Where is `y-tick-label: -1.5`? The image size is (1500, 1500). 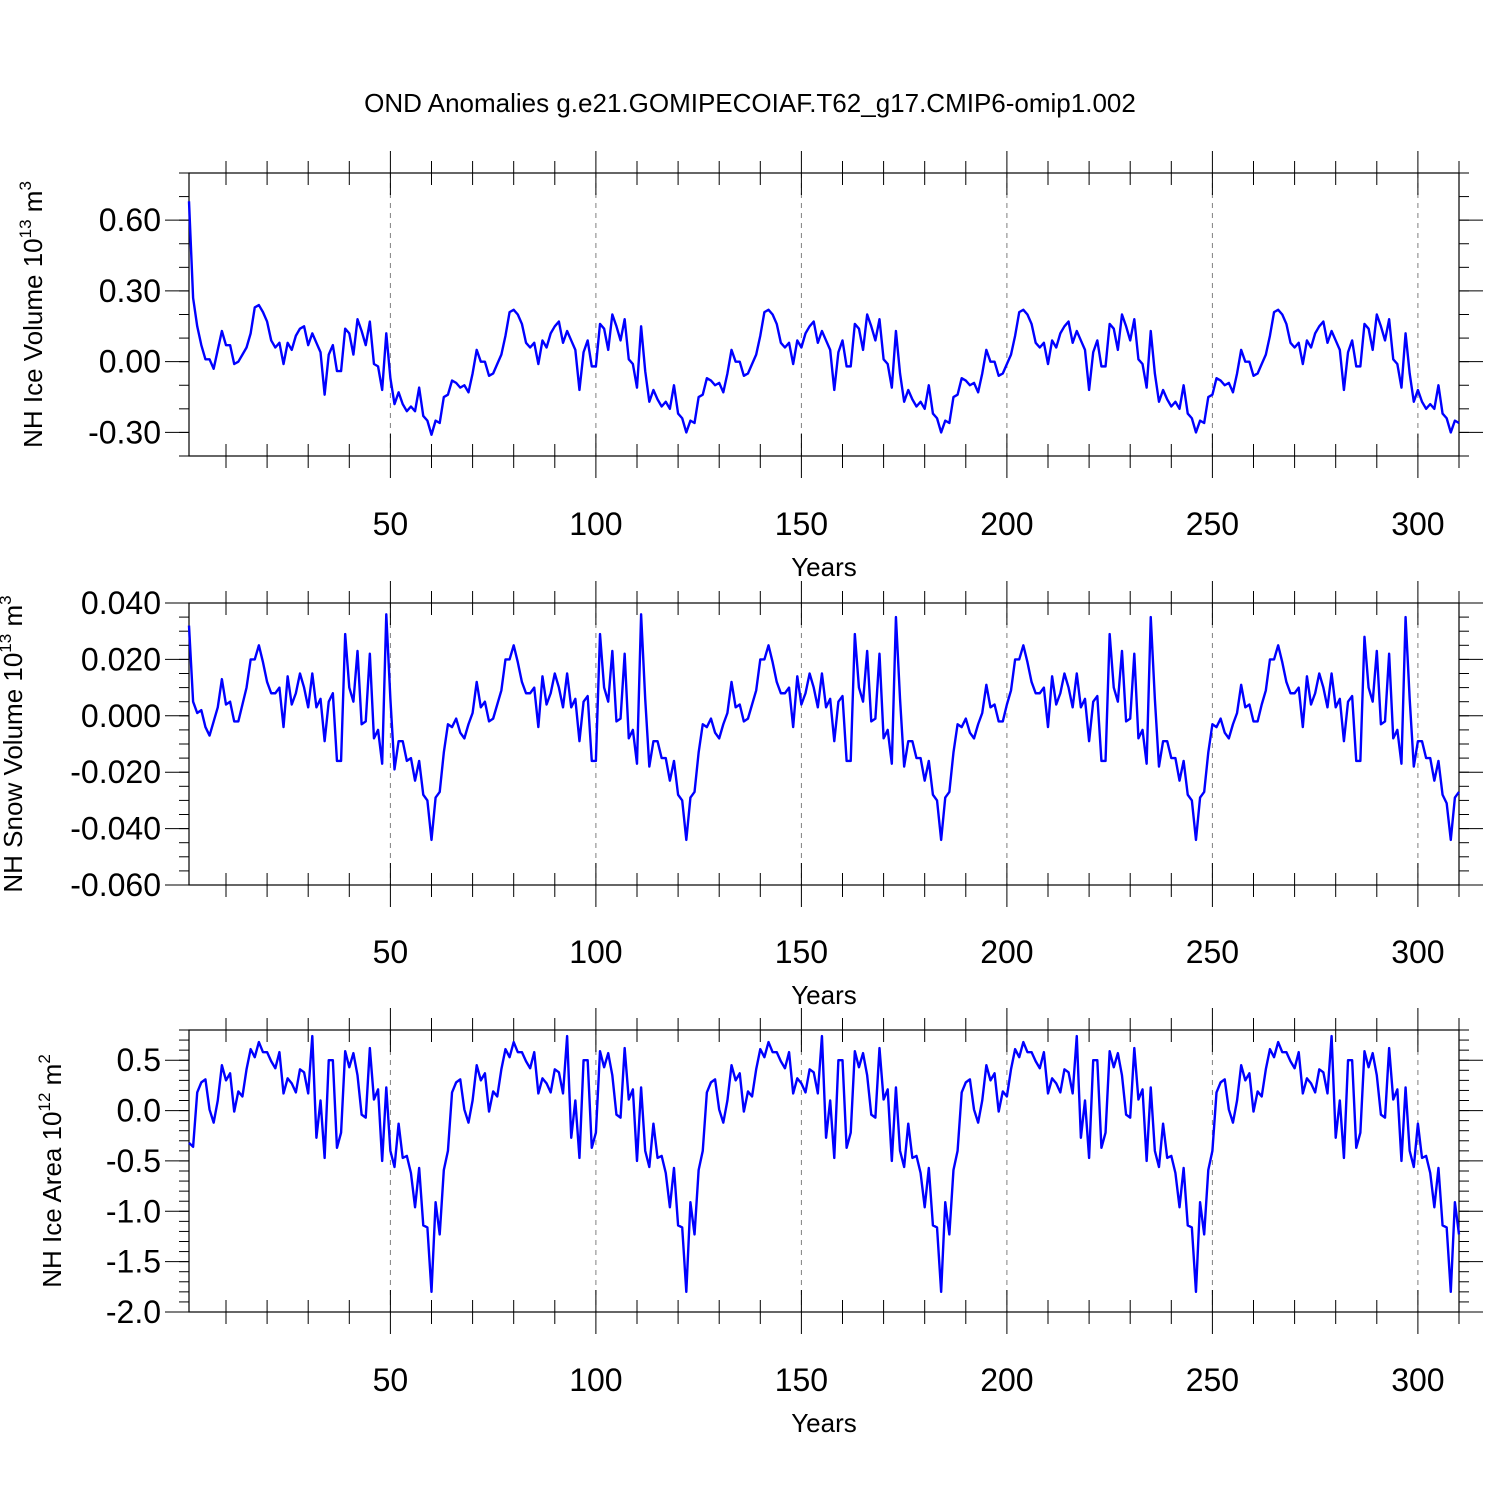 y-tick-label: -1.5 is located at coordinates (133, 1262).